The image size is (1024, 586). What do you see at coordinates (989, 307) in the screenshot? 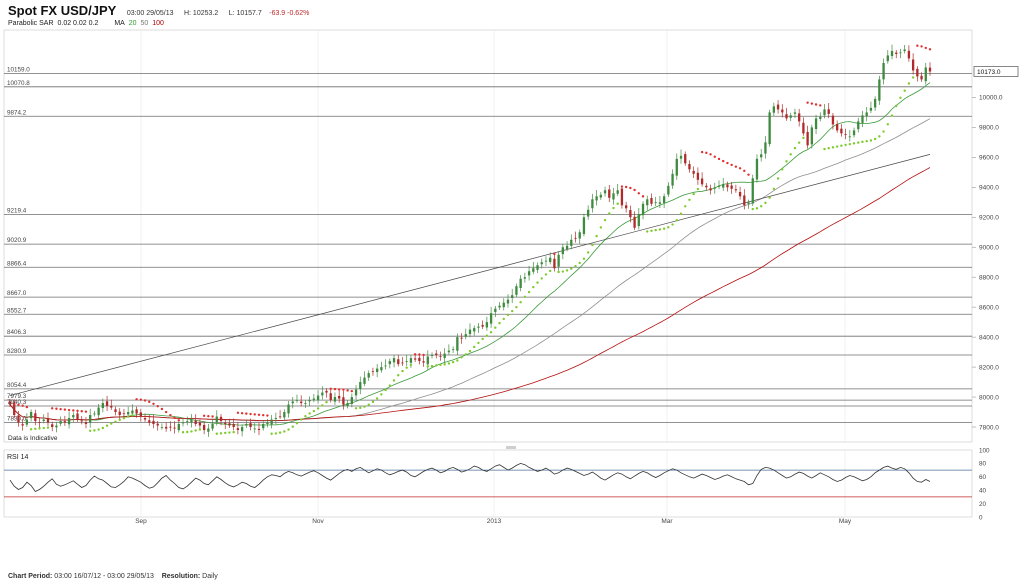
I see `price-tick-label: 8600.0` at bounding box center [989, 307].